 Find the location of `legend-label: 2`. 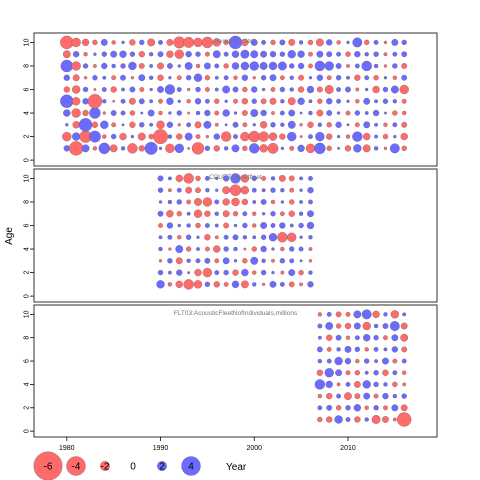

legend-label: 2 is located at coordinates (162, 467).